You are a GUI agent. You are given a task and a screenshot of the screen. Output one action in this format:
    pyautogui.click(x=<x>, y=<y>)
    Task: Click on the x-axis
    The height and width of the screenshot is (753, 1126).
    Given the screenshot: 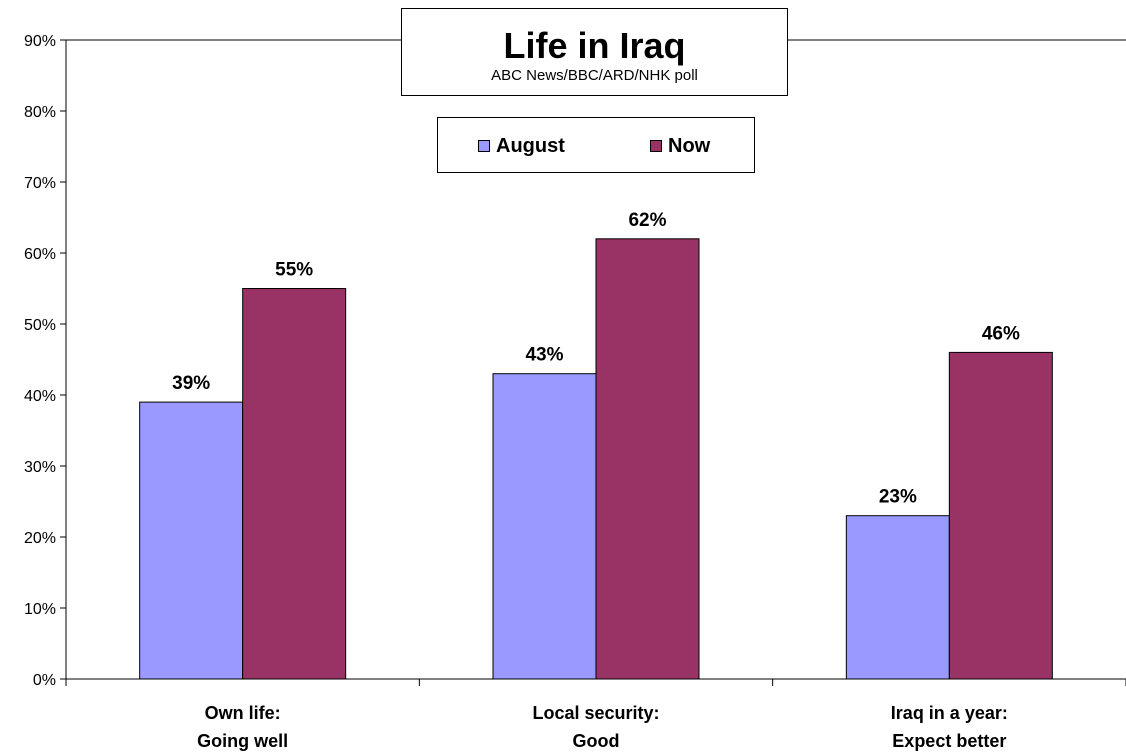 What is the action you would take?
    pyautogui.click(x=595, y=682)
    